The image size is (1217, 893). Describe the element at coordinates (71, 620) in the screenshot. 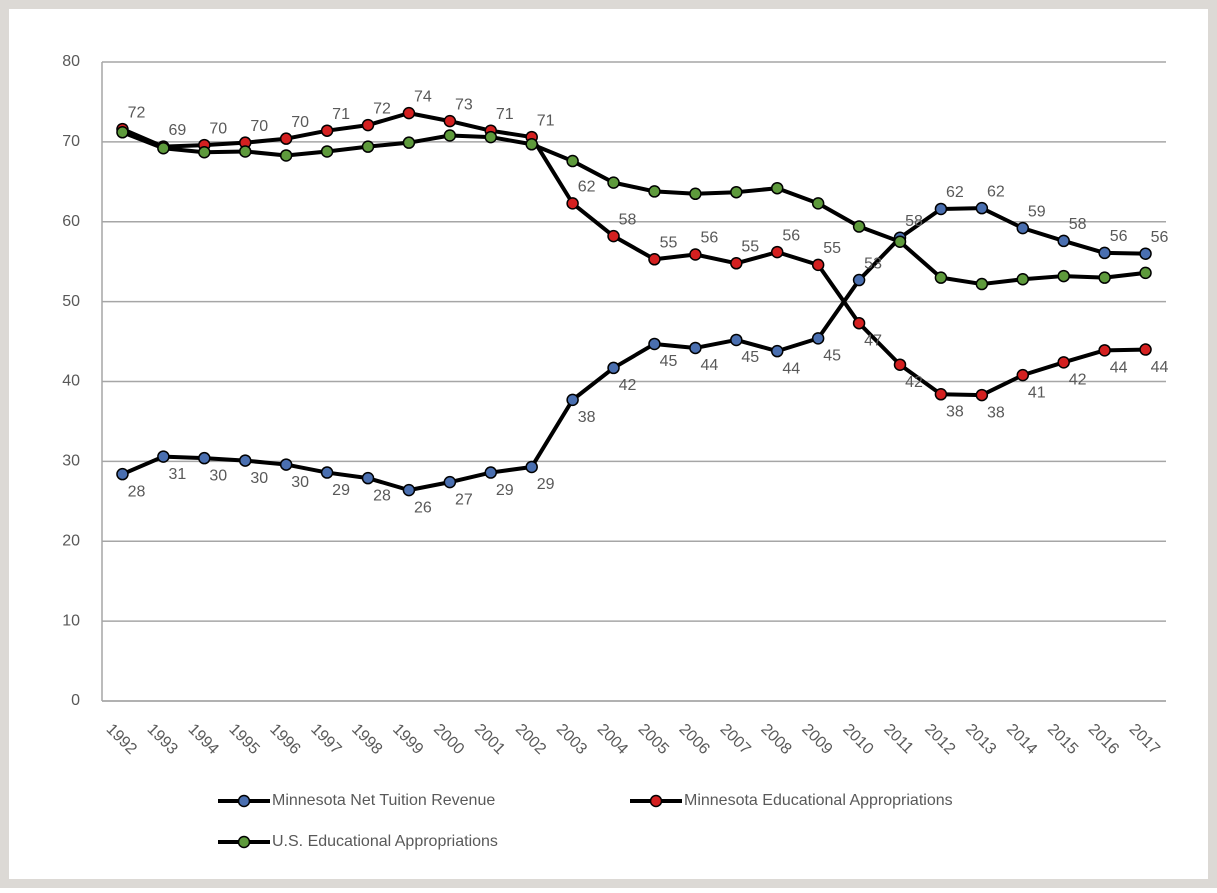

I see `y-tick-label: 10` at that location.